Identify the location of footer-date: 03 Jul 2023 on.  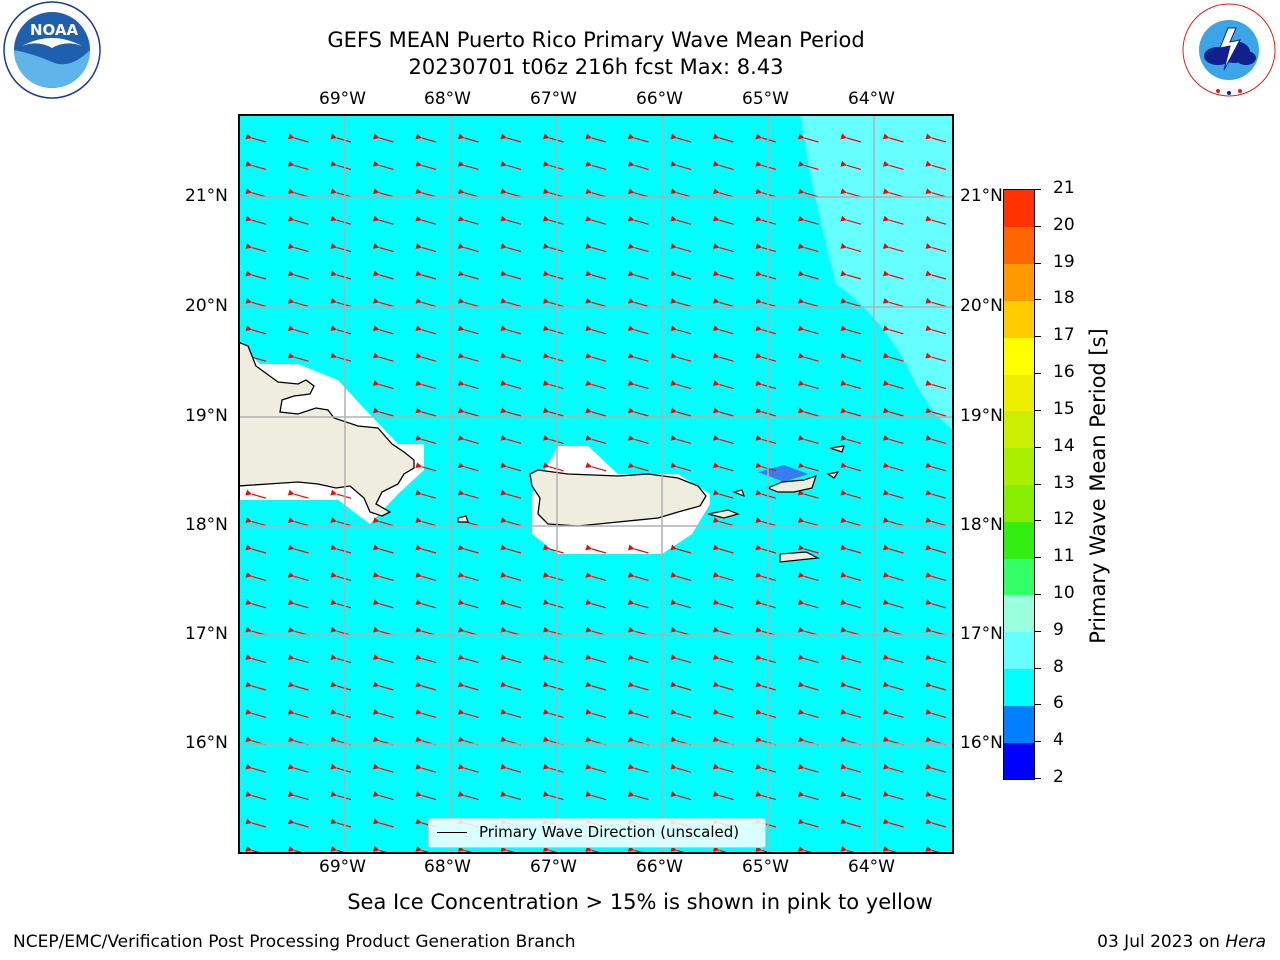
(1161, 942).